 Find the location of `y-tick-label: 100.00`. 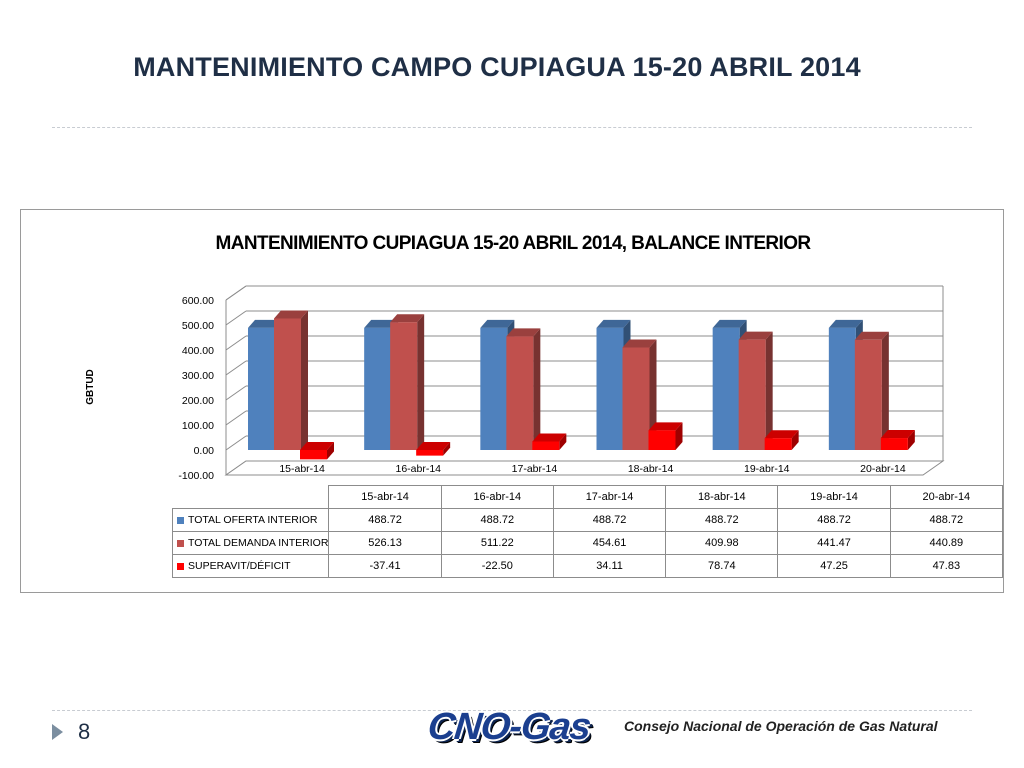

y-tick-label: 100.00 is located at coordinates (198, 426).